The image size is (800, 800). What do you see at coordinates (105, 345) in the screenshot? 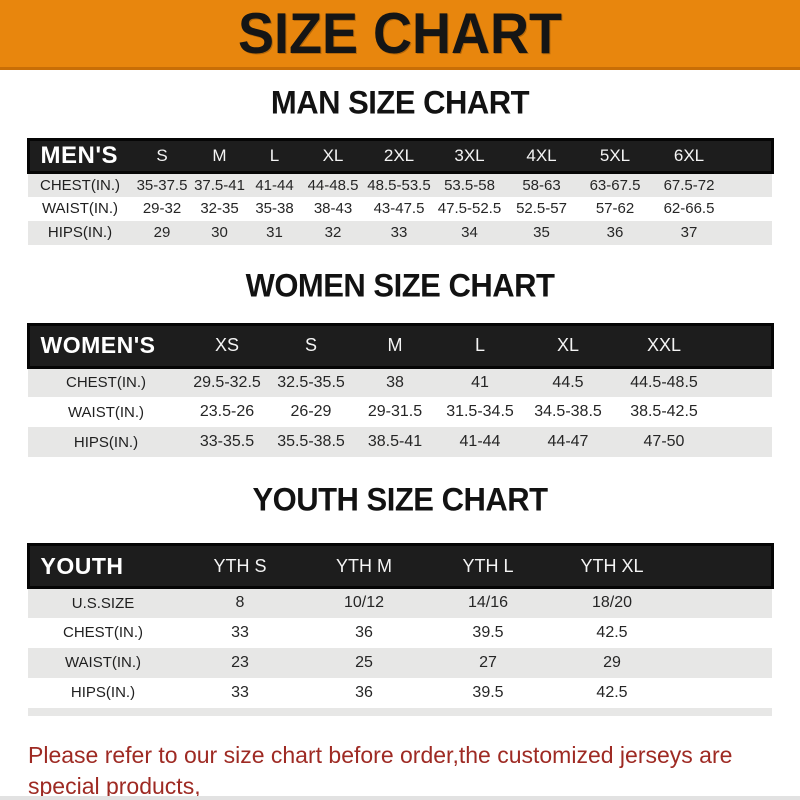
I see `table-corner-label: WOMEN'S` at bounding box center [105, 345].